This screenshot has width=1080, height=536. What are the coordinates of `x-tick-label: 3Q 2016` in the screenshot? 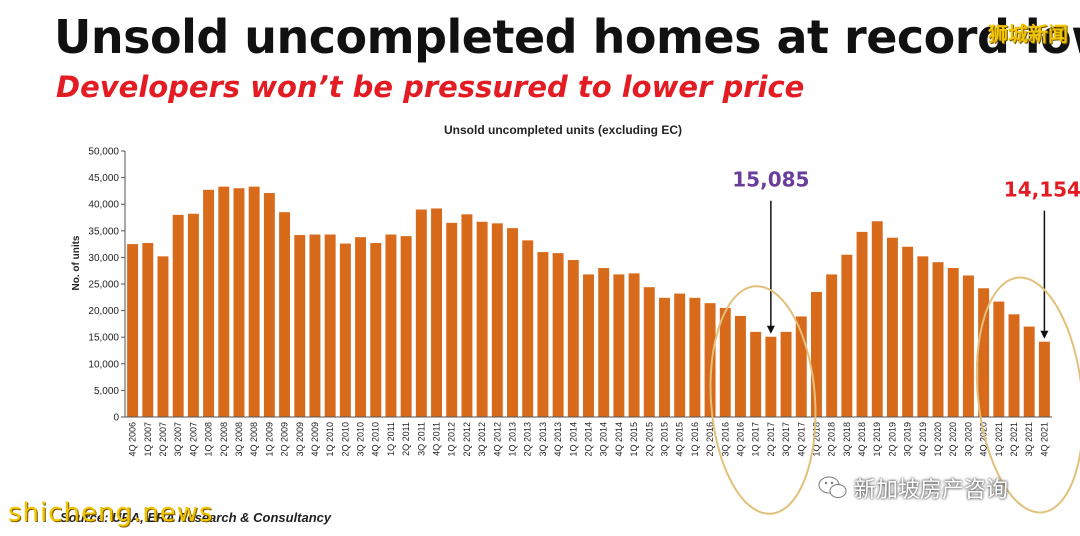 It's located at (725, 439).